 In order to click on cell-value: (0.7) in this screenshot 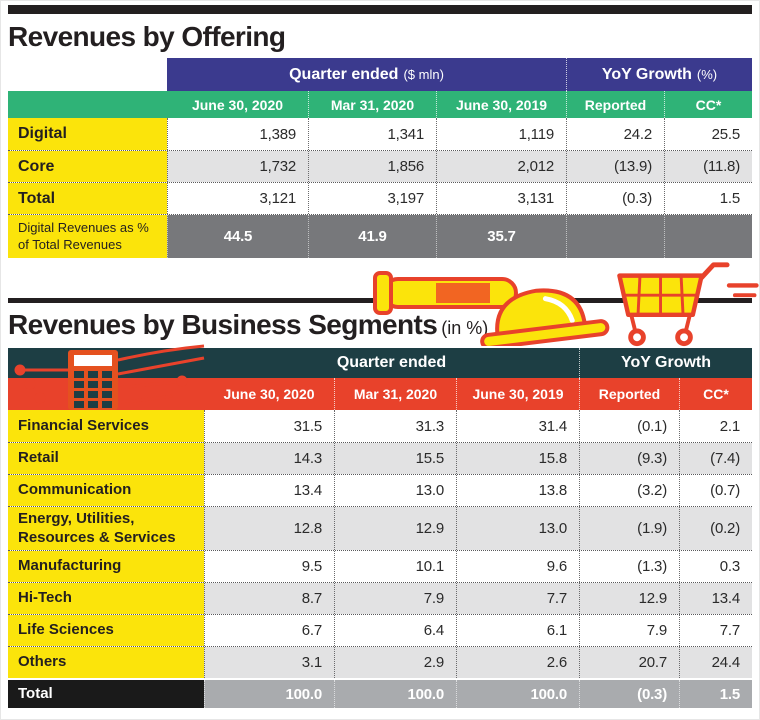, I will do `click(715, 490)`.